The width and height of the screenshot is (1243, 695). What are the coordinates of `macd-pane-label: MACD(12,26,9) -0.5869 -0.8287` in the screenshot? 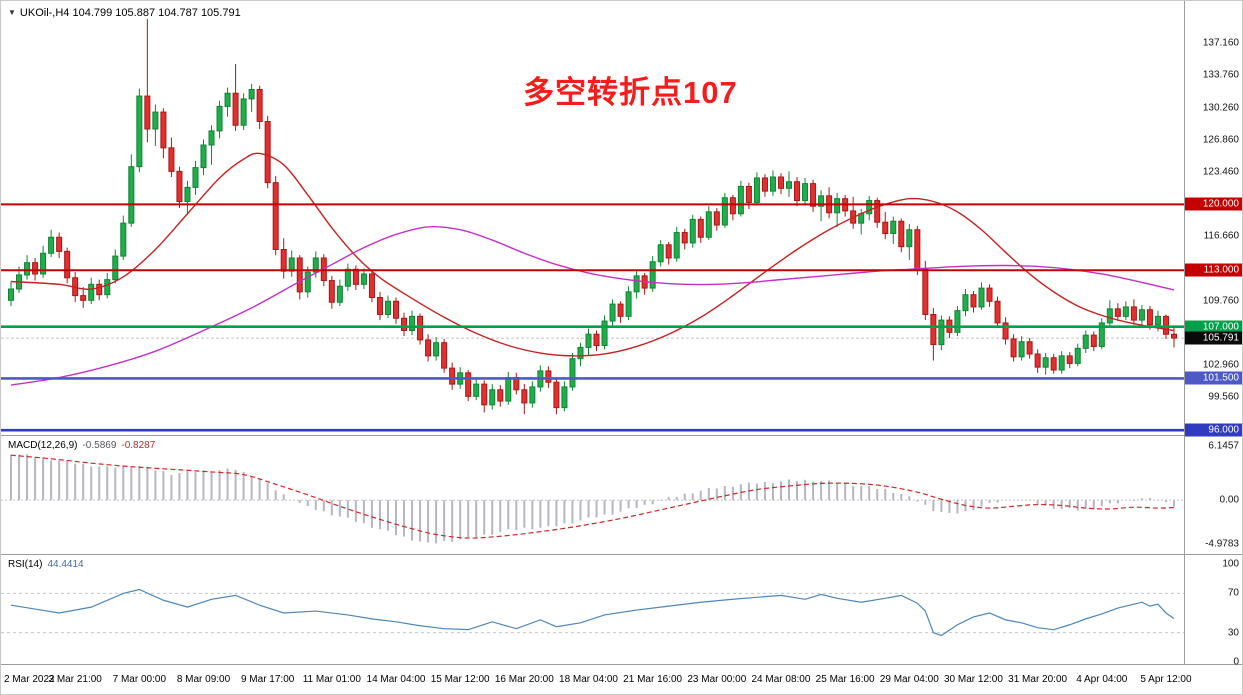 It's located at (81, 445).